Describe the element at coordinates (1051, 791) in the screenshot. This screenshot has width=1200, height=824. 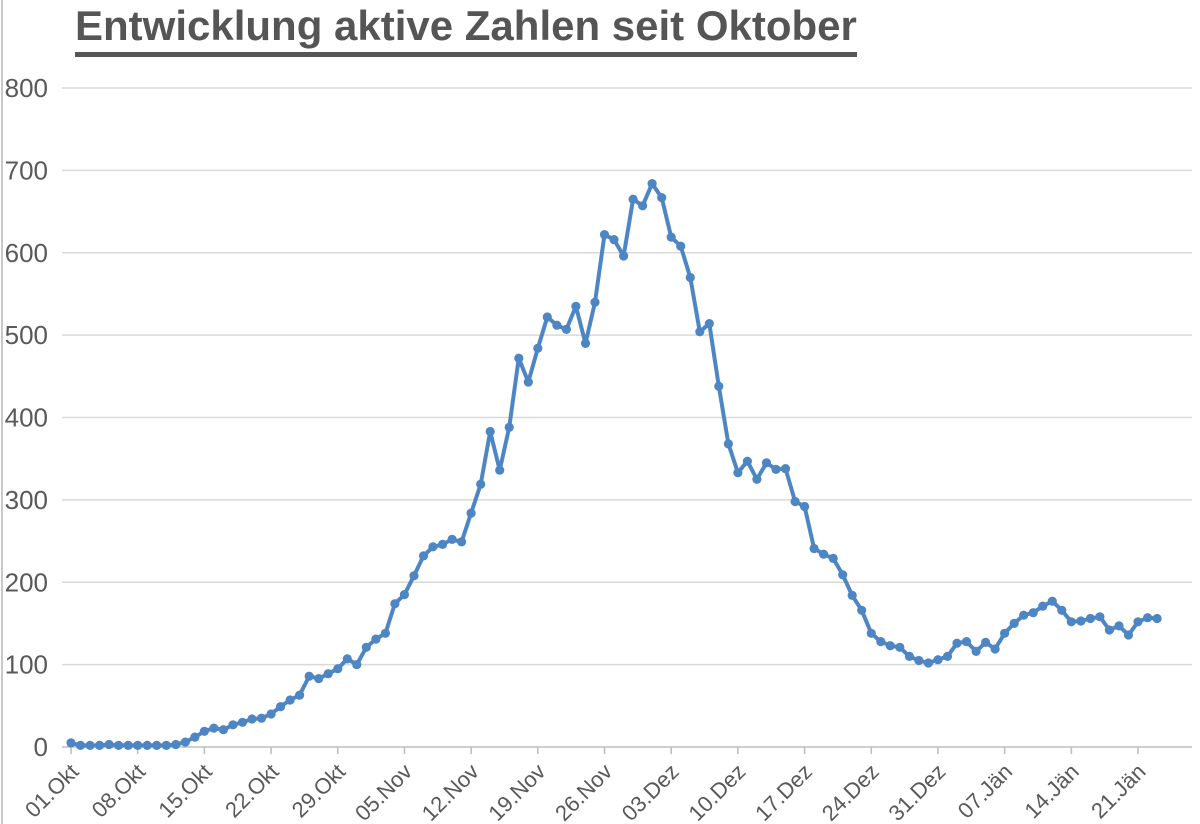
I see `x-tick-label: 14.Jän` at that location.